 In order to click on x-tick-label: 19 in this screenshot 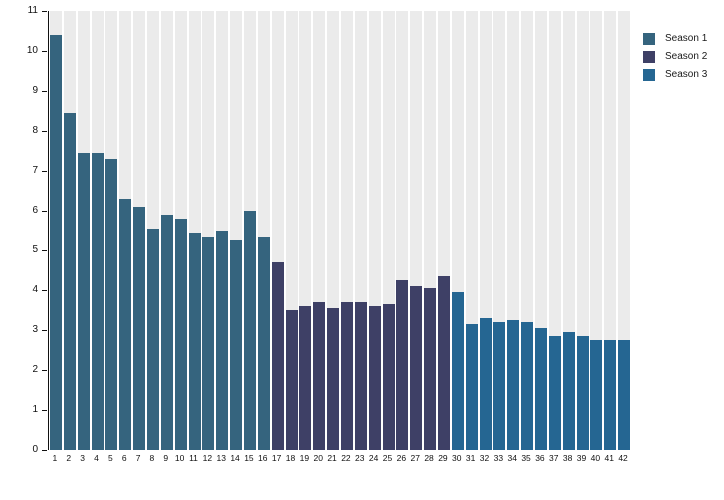, I will do `click(304, 458)`.